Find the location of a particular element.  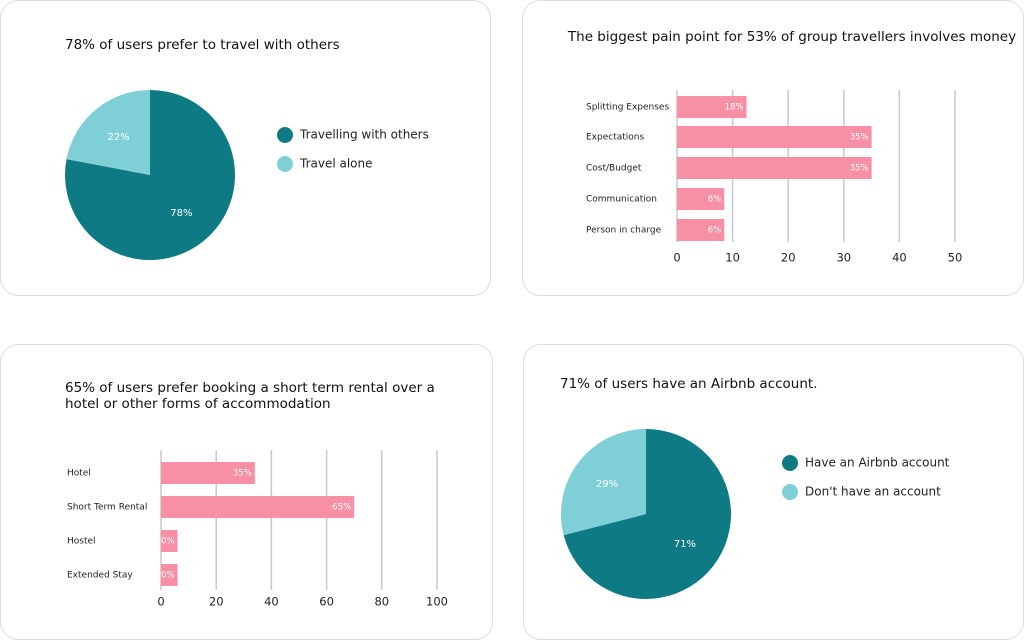

x-tick-label: 60 is located at coordinates (326, 602).